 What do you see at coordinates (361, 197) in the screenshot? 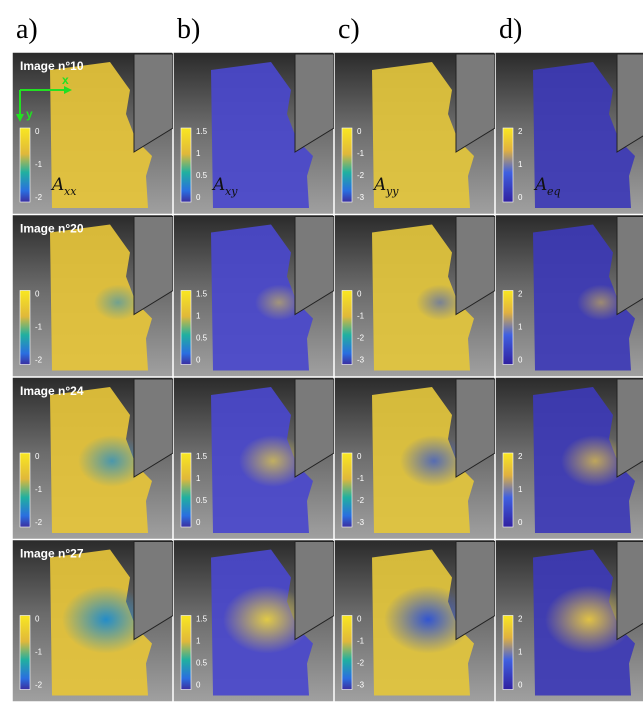
I see `colorbar-tick-label: -3` at bounding box center [361, 197].